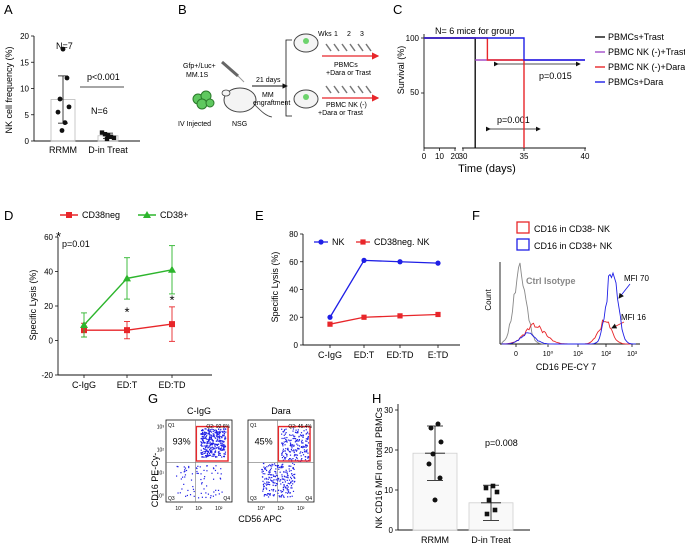 The image size is (685, 549). I want to click on week-2-label: 2, so click(349, 34).